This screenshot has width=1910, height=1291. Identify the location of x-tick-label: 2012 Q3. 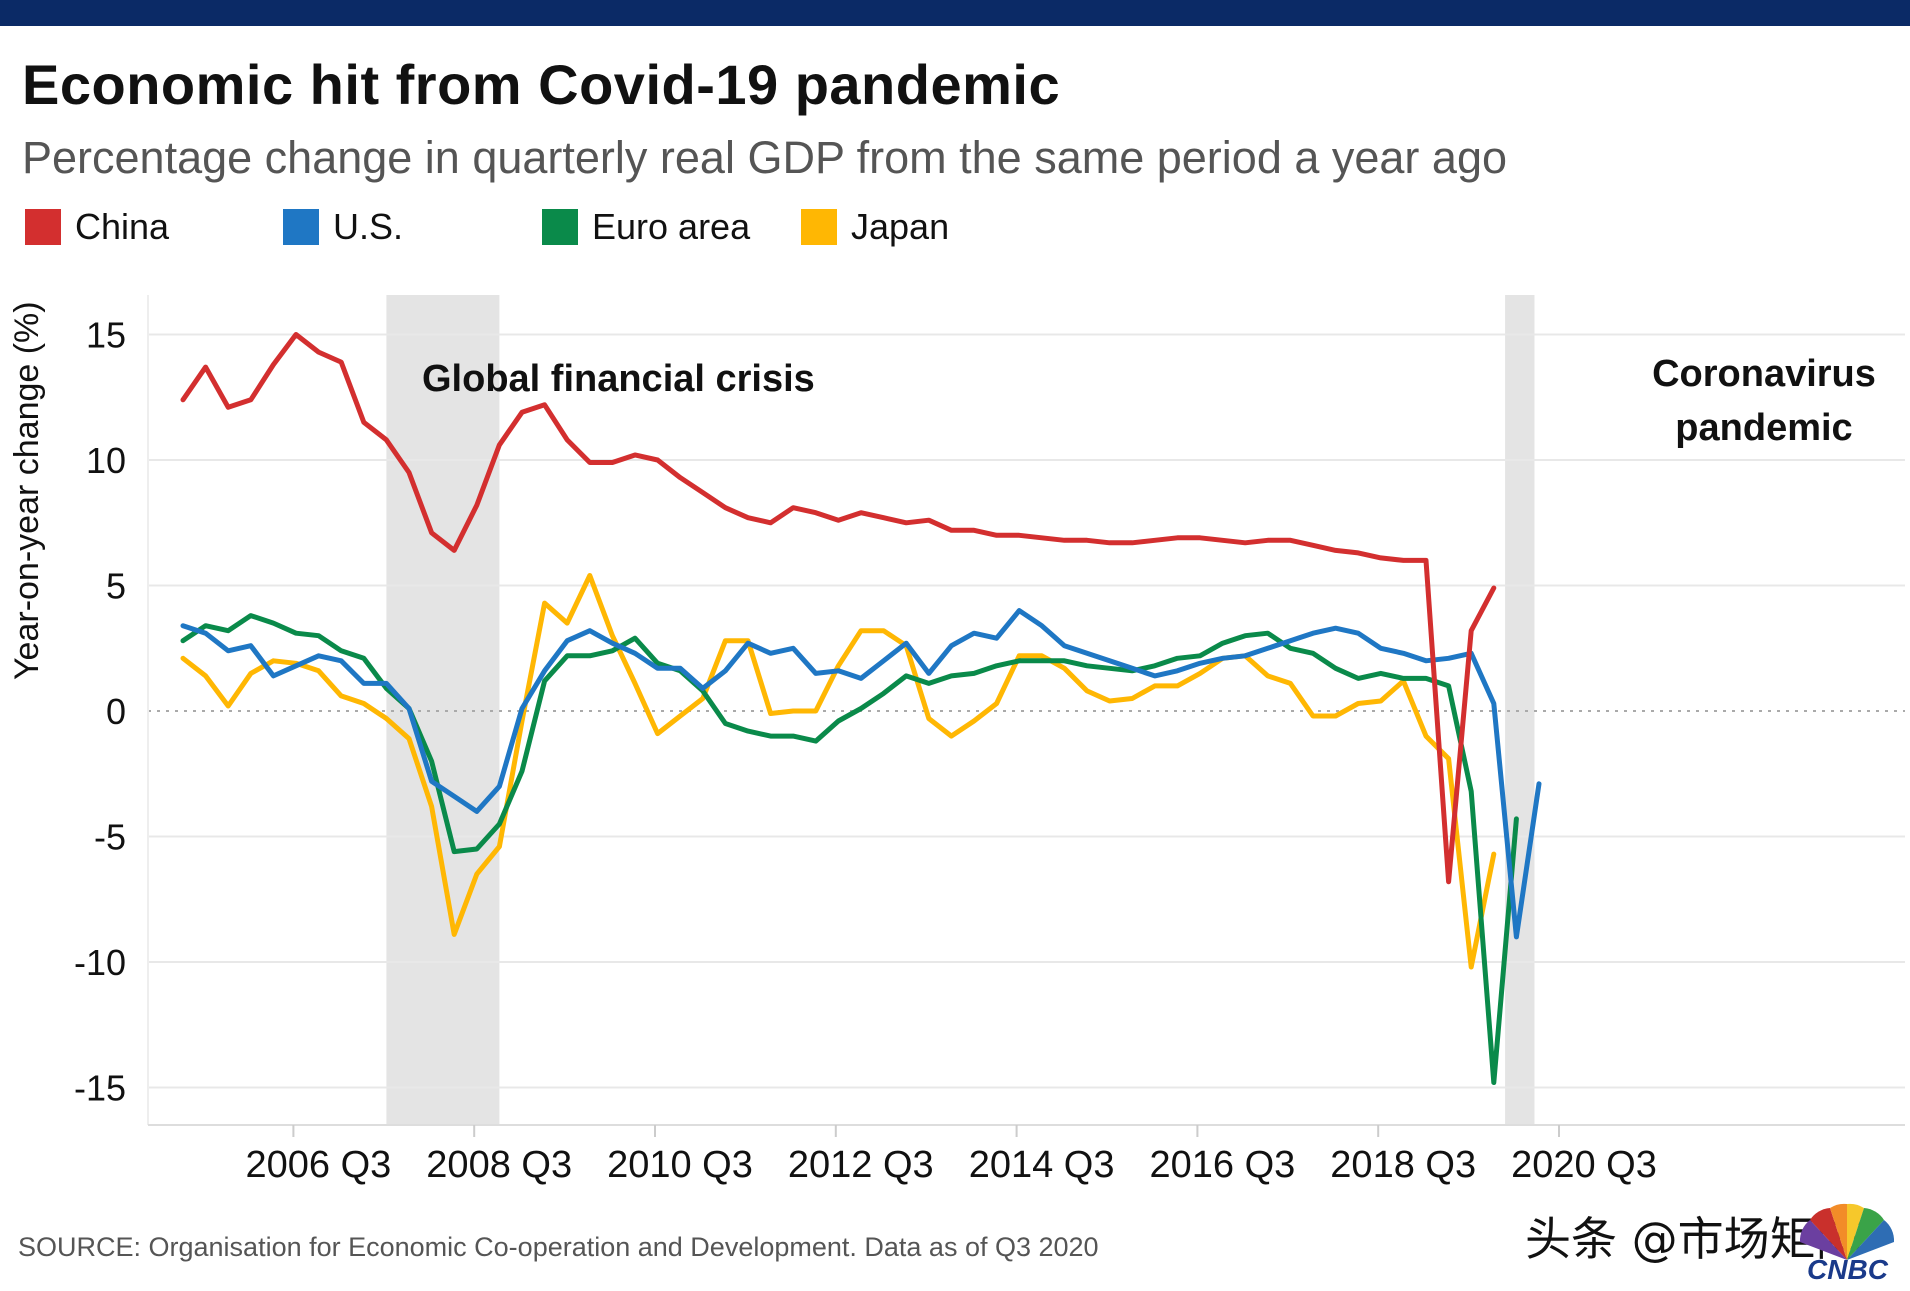
(861, 1165).